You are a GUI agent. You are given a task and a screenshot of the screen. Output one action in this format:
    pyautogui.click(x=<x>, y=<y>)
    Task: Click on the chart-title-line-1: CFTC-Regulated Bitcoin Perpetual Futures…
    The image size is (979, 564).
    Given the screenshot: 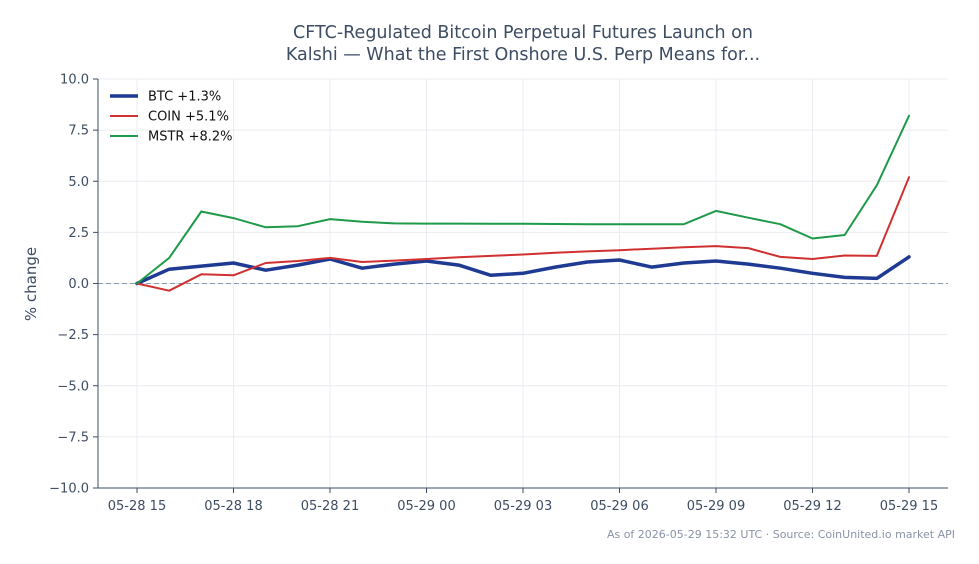 What is the action you would take?
    pyautogui.click(x=523, y=33)
    